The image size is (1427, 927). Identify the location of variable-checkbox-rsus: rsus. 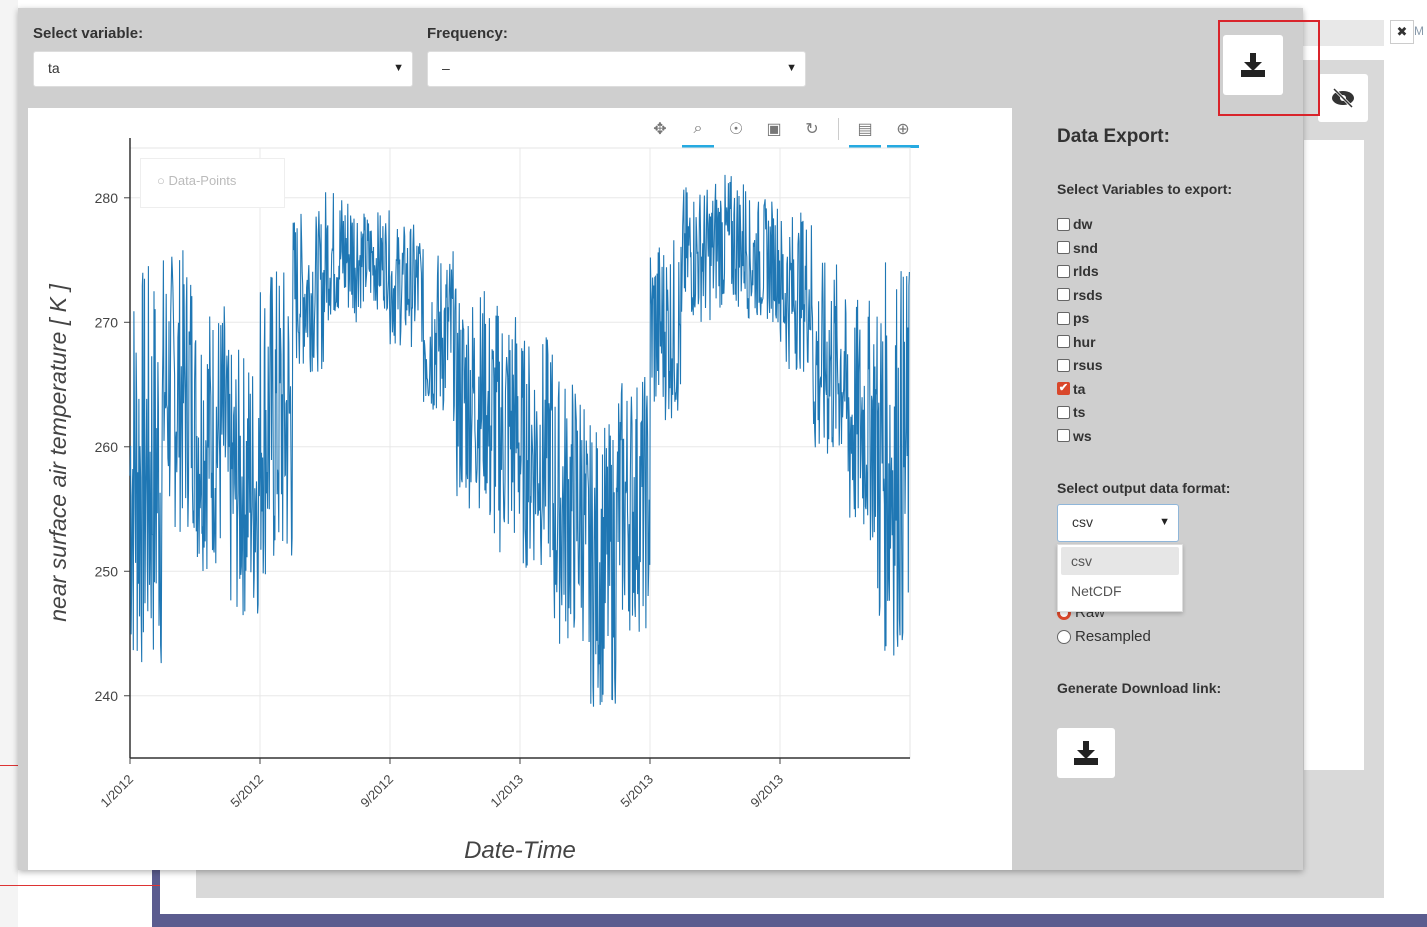
(1080, 365).